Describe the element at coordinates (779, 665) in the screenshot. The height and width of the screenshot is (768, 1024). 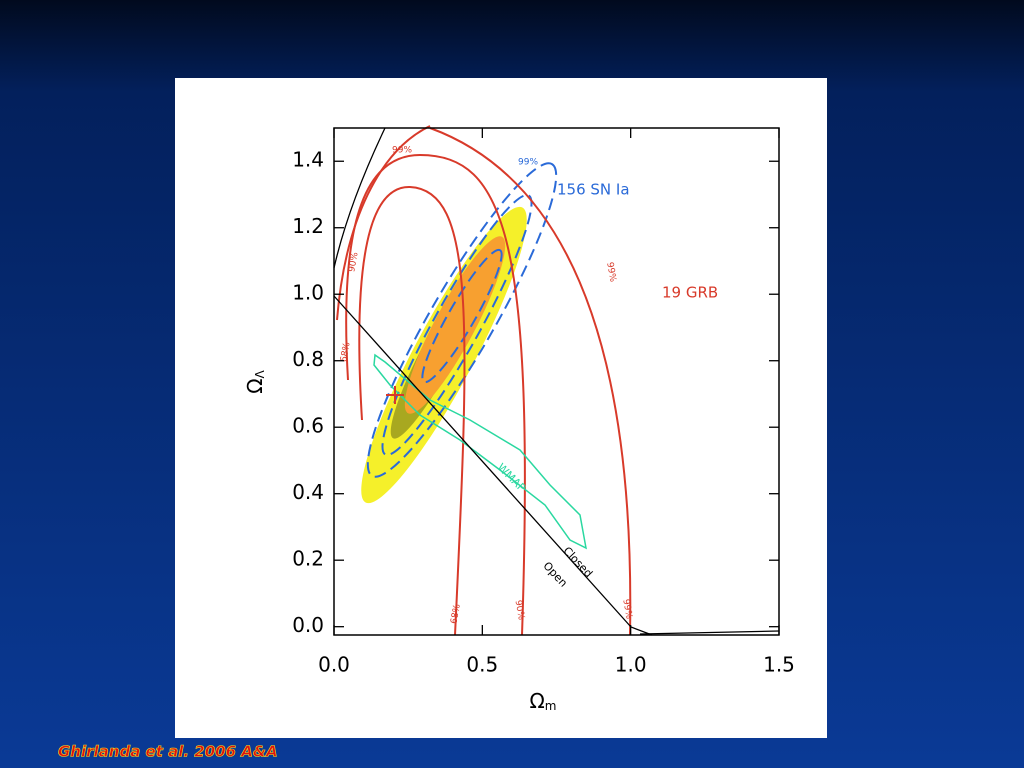
I see `x-tick-label: 1.5` at that location.